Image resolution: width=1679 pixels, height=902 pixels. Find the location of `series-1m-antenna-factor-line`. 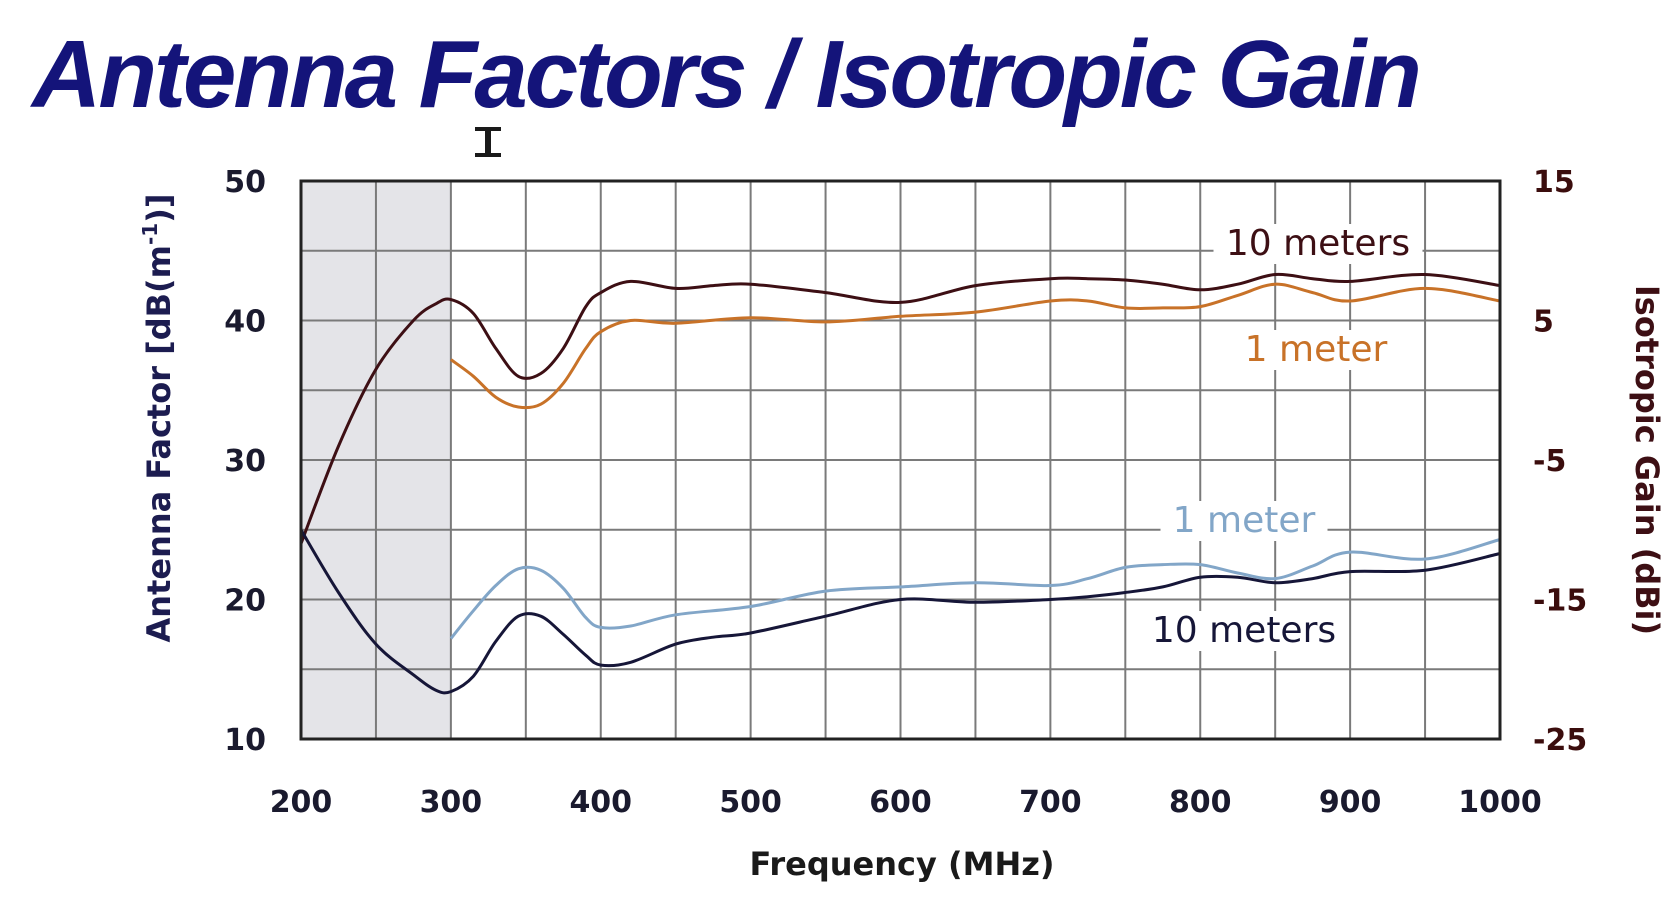

series-1m-antenna-factor-line is located at coordinates (975, 589).